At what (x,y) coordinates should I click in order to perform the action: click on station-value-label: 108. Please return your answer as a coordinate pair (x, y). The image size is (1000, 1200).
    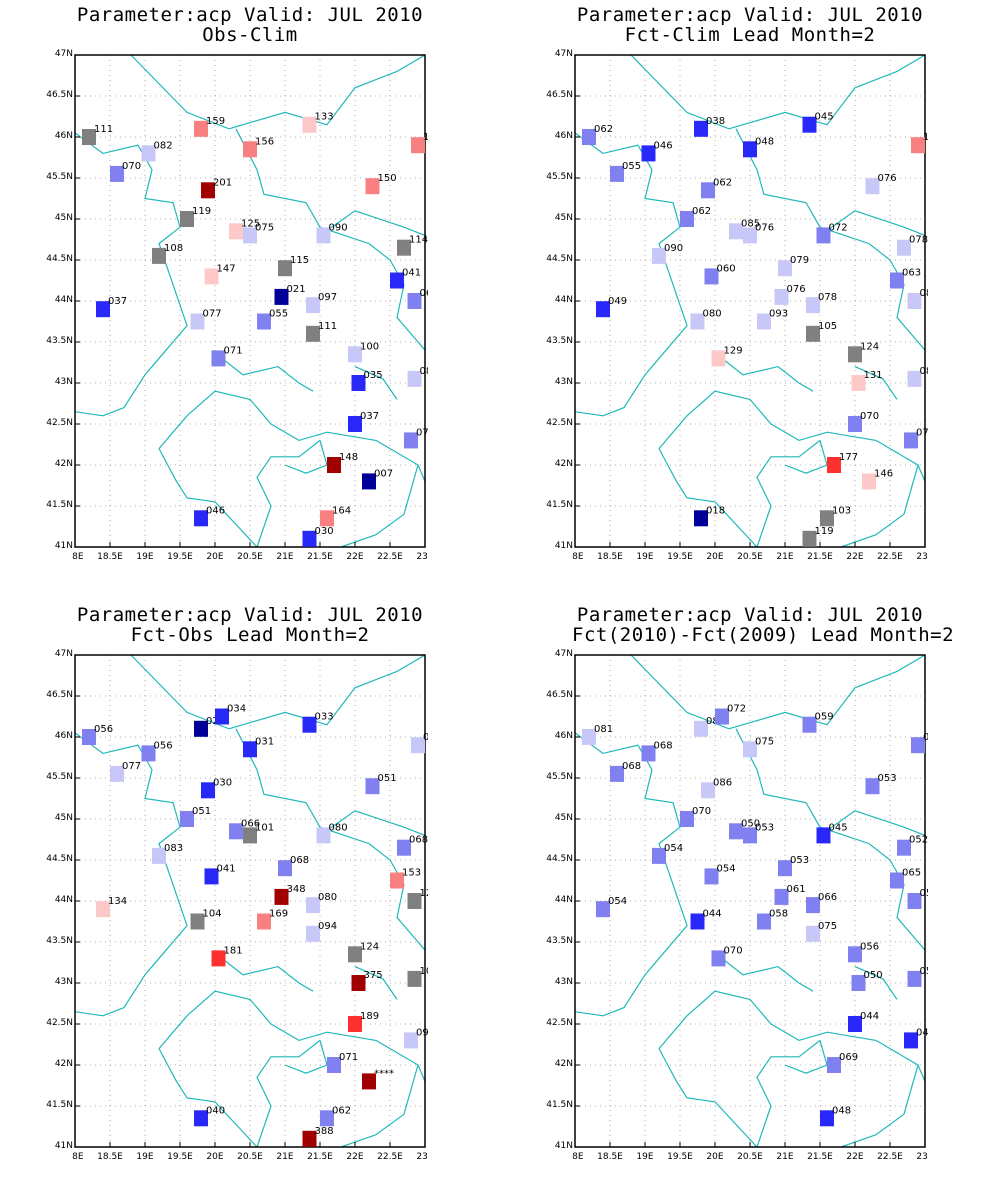
    Looking at the image, I should click on (173, 248).